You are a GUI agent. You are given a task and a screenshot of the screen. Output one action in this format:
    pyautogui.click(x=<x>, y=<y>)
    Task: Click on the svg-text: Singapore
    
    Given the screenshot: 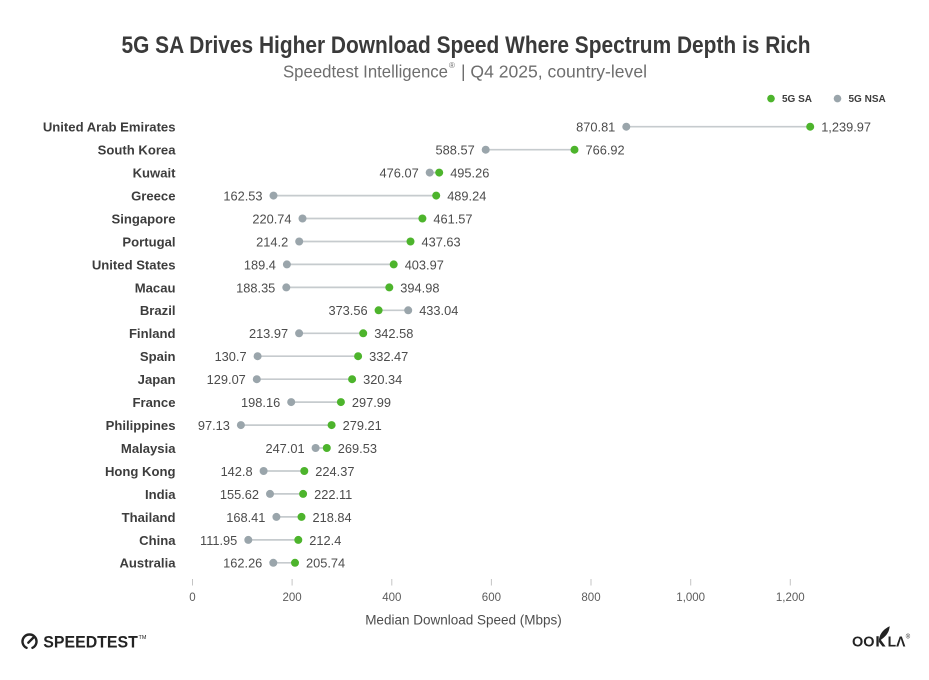 What is the action you would take?
    pyautogui.click(x=143, y=218)
    